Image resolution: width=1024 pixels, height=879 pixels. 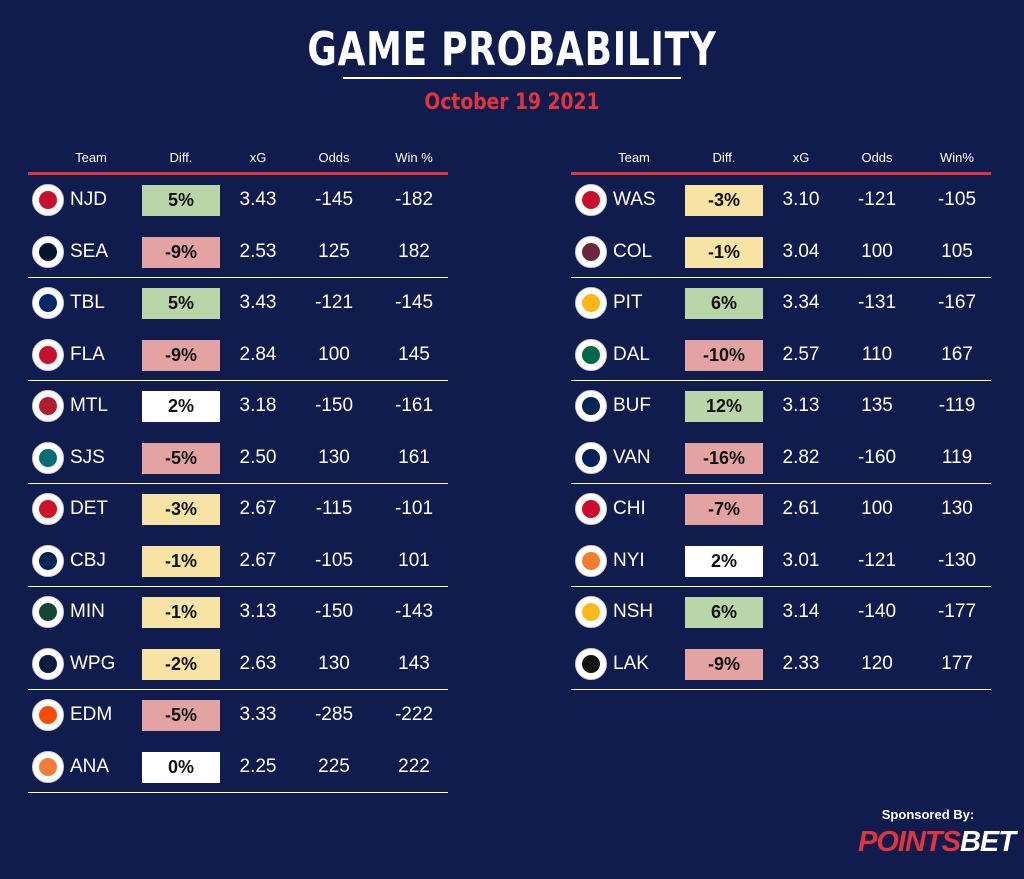 What do you see at coordinates (633, 611) in the screenshot?
I see `team-abbr: NSH` at bounding box center [633, 611].